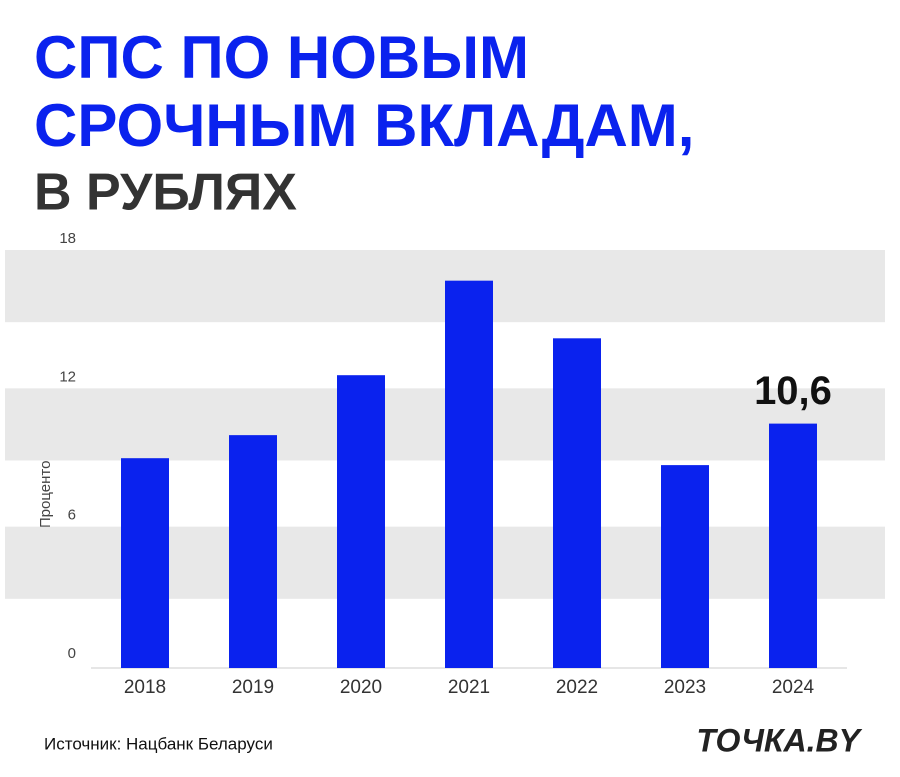 The height and width of the screenshot is (777, 900). I want to click on chart-subtitle: В РУБЛЯХ, so click(165, 193).